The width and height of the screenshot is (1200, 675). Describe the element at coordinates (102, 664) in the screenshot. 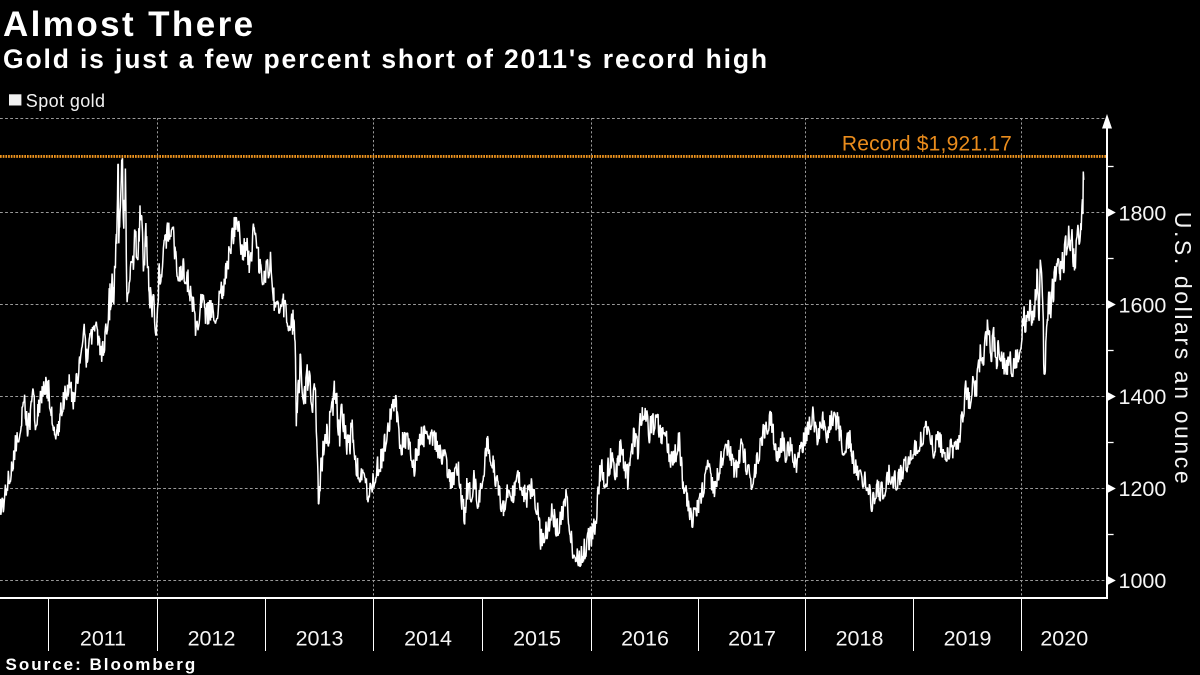

I see `svg-text: Source: Bloomberg` at that location.